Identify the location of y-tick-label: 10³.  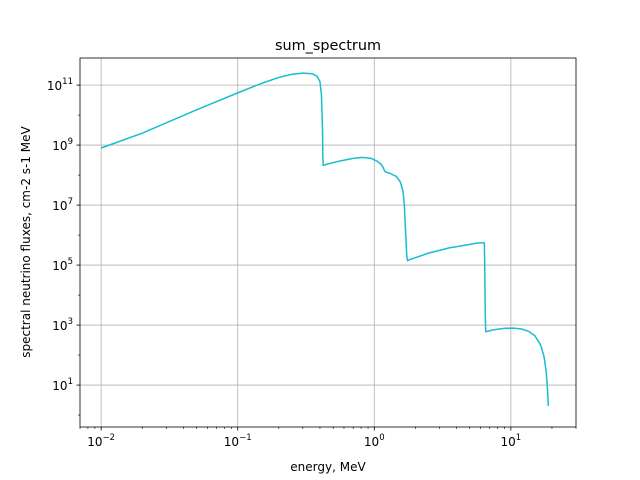
(62, 325).